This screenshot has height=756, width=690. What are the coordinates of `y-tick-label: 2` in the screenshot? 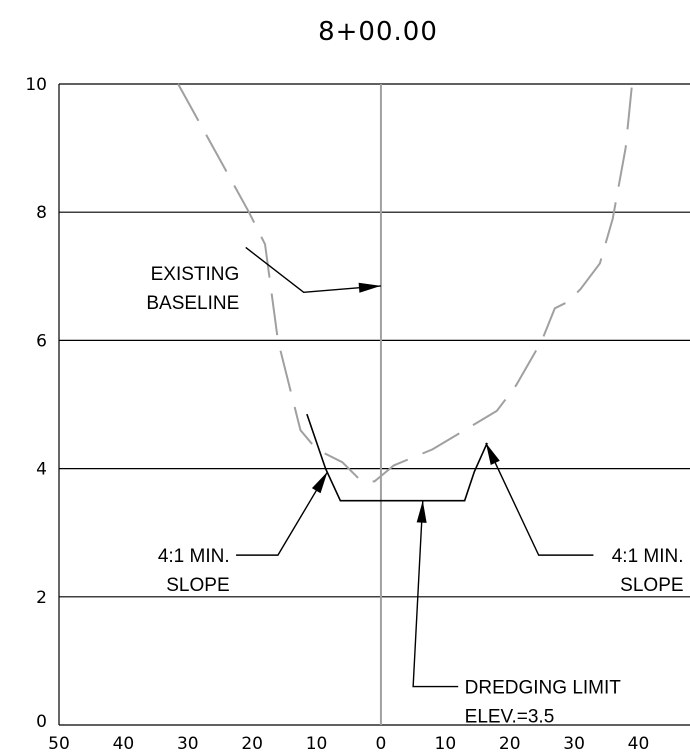 It's located at (41, 598).